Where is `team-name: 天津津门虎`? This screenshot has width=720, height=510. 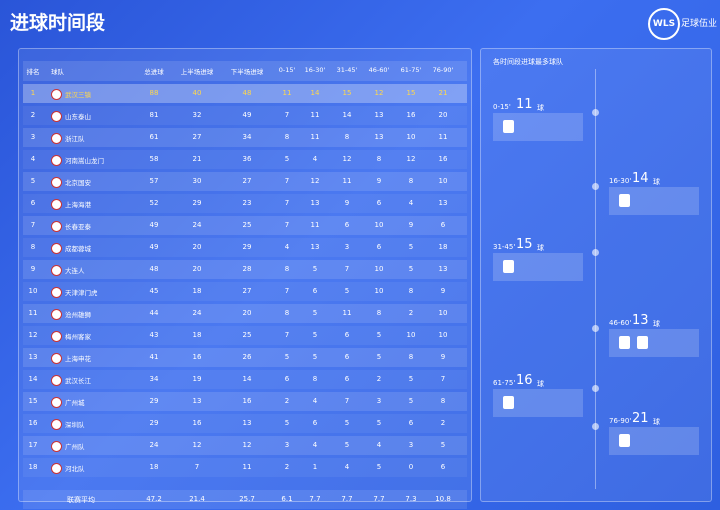
team-name: 天津津门虎 is located at coordinates (81, 293).